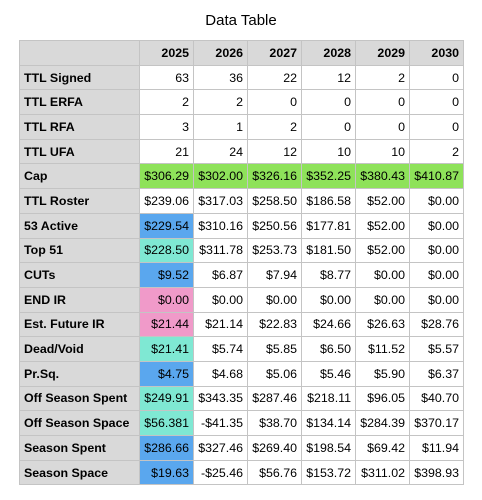 The width and height of the screenshot is (482, 500). I want to click on table-cell: $186.58, so click(328, 201).